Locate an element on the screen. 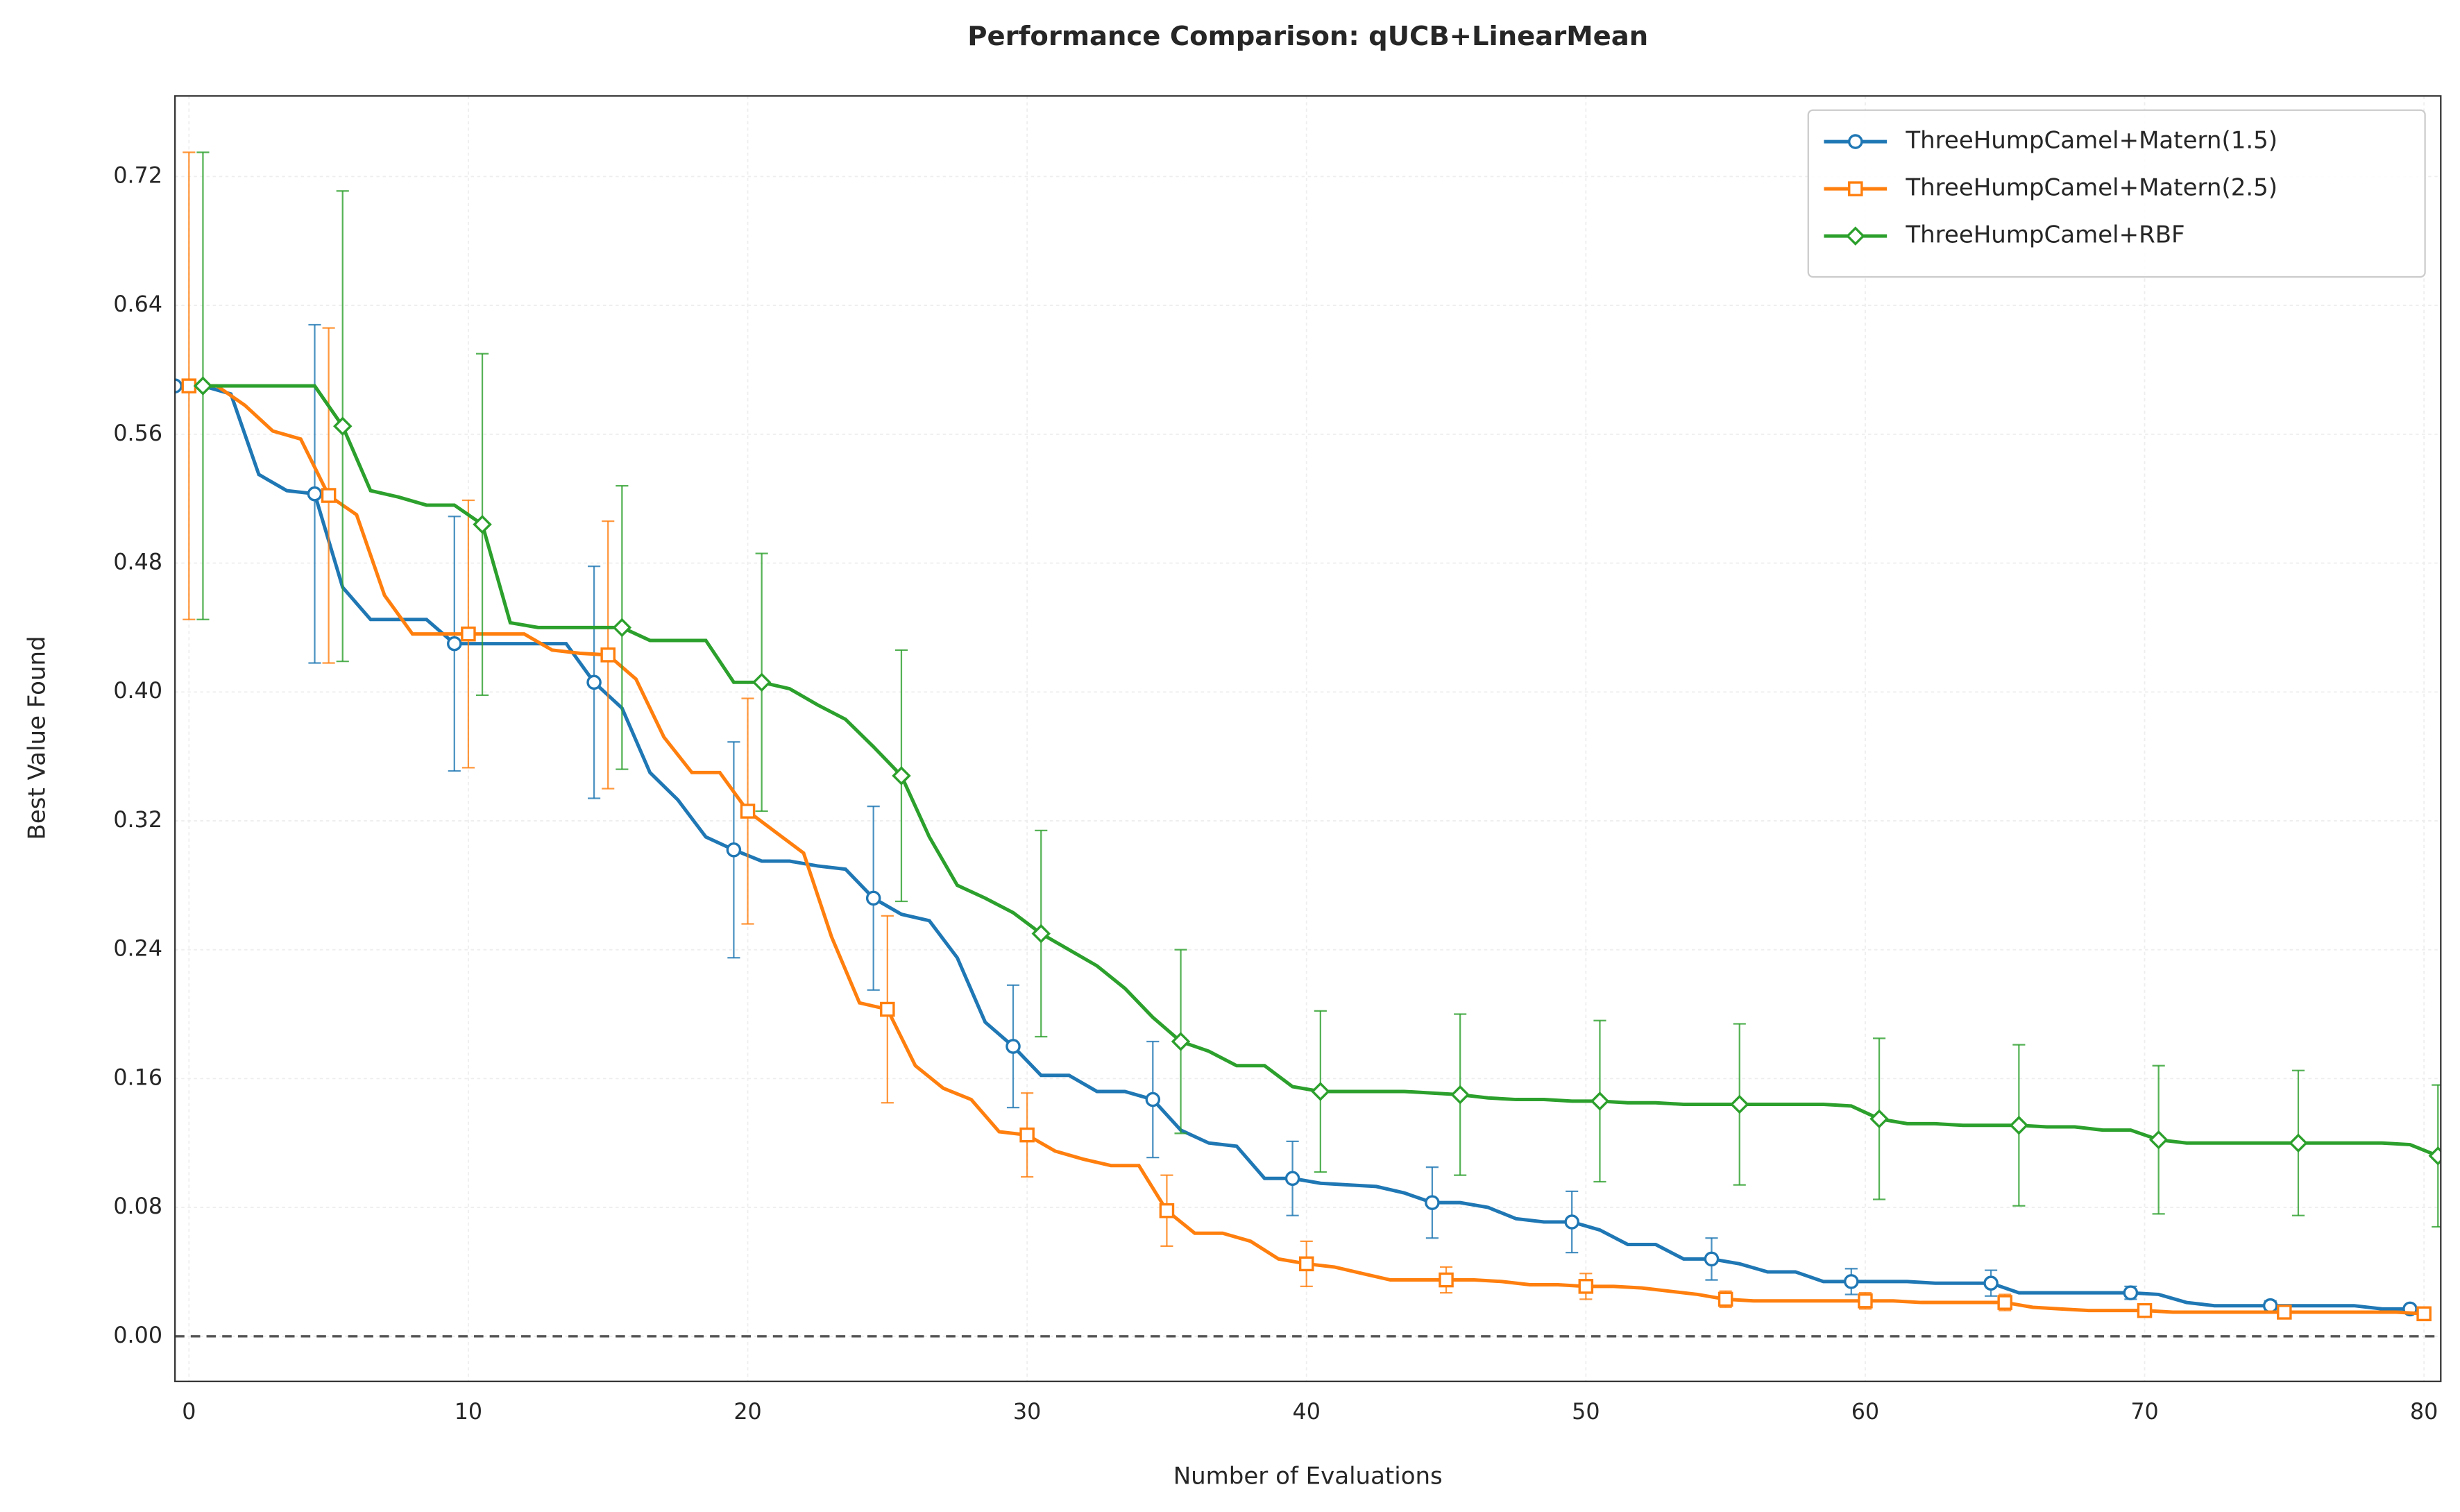  legend-label: ThreeHumpCamel+RBF is located at coordinates (2045, 235).